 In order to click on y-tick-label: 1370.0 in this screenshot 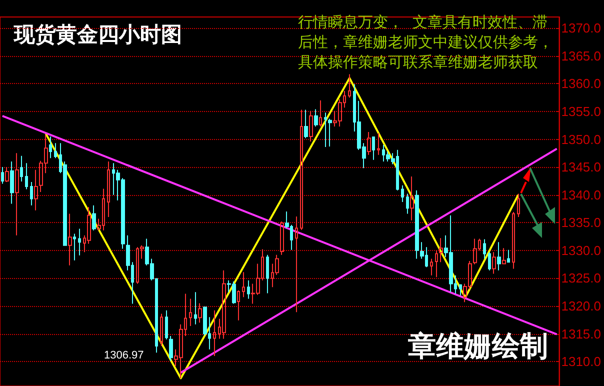, I will do `click(581, 28)`.